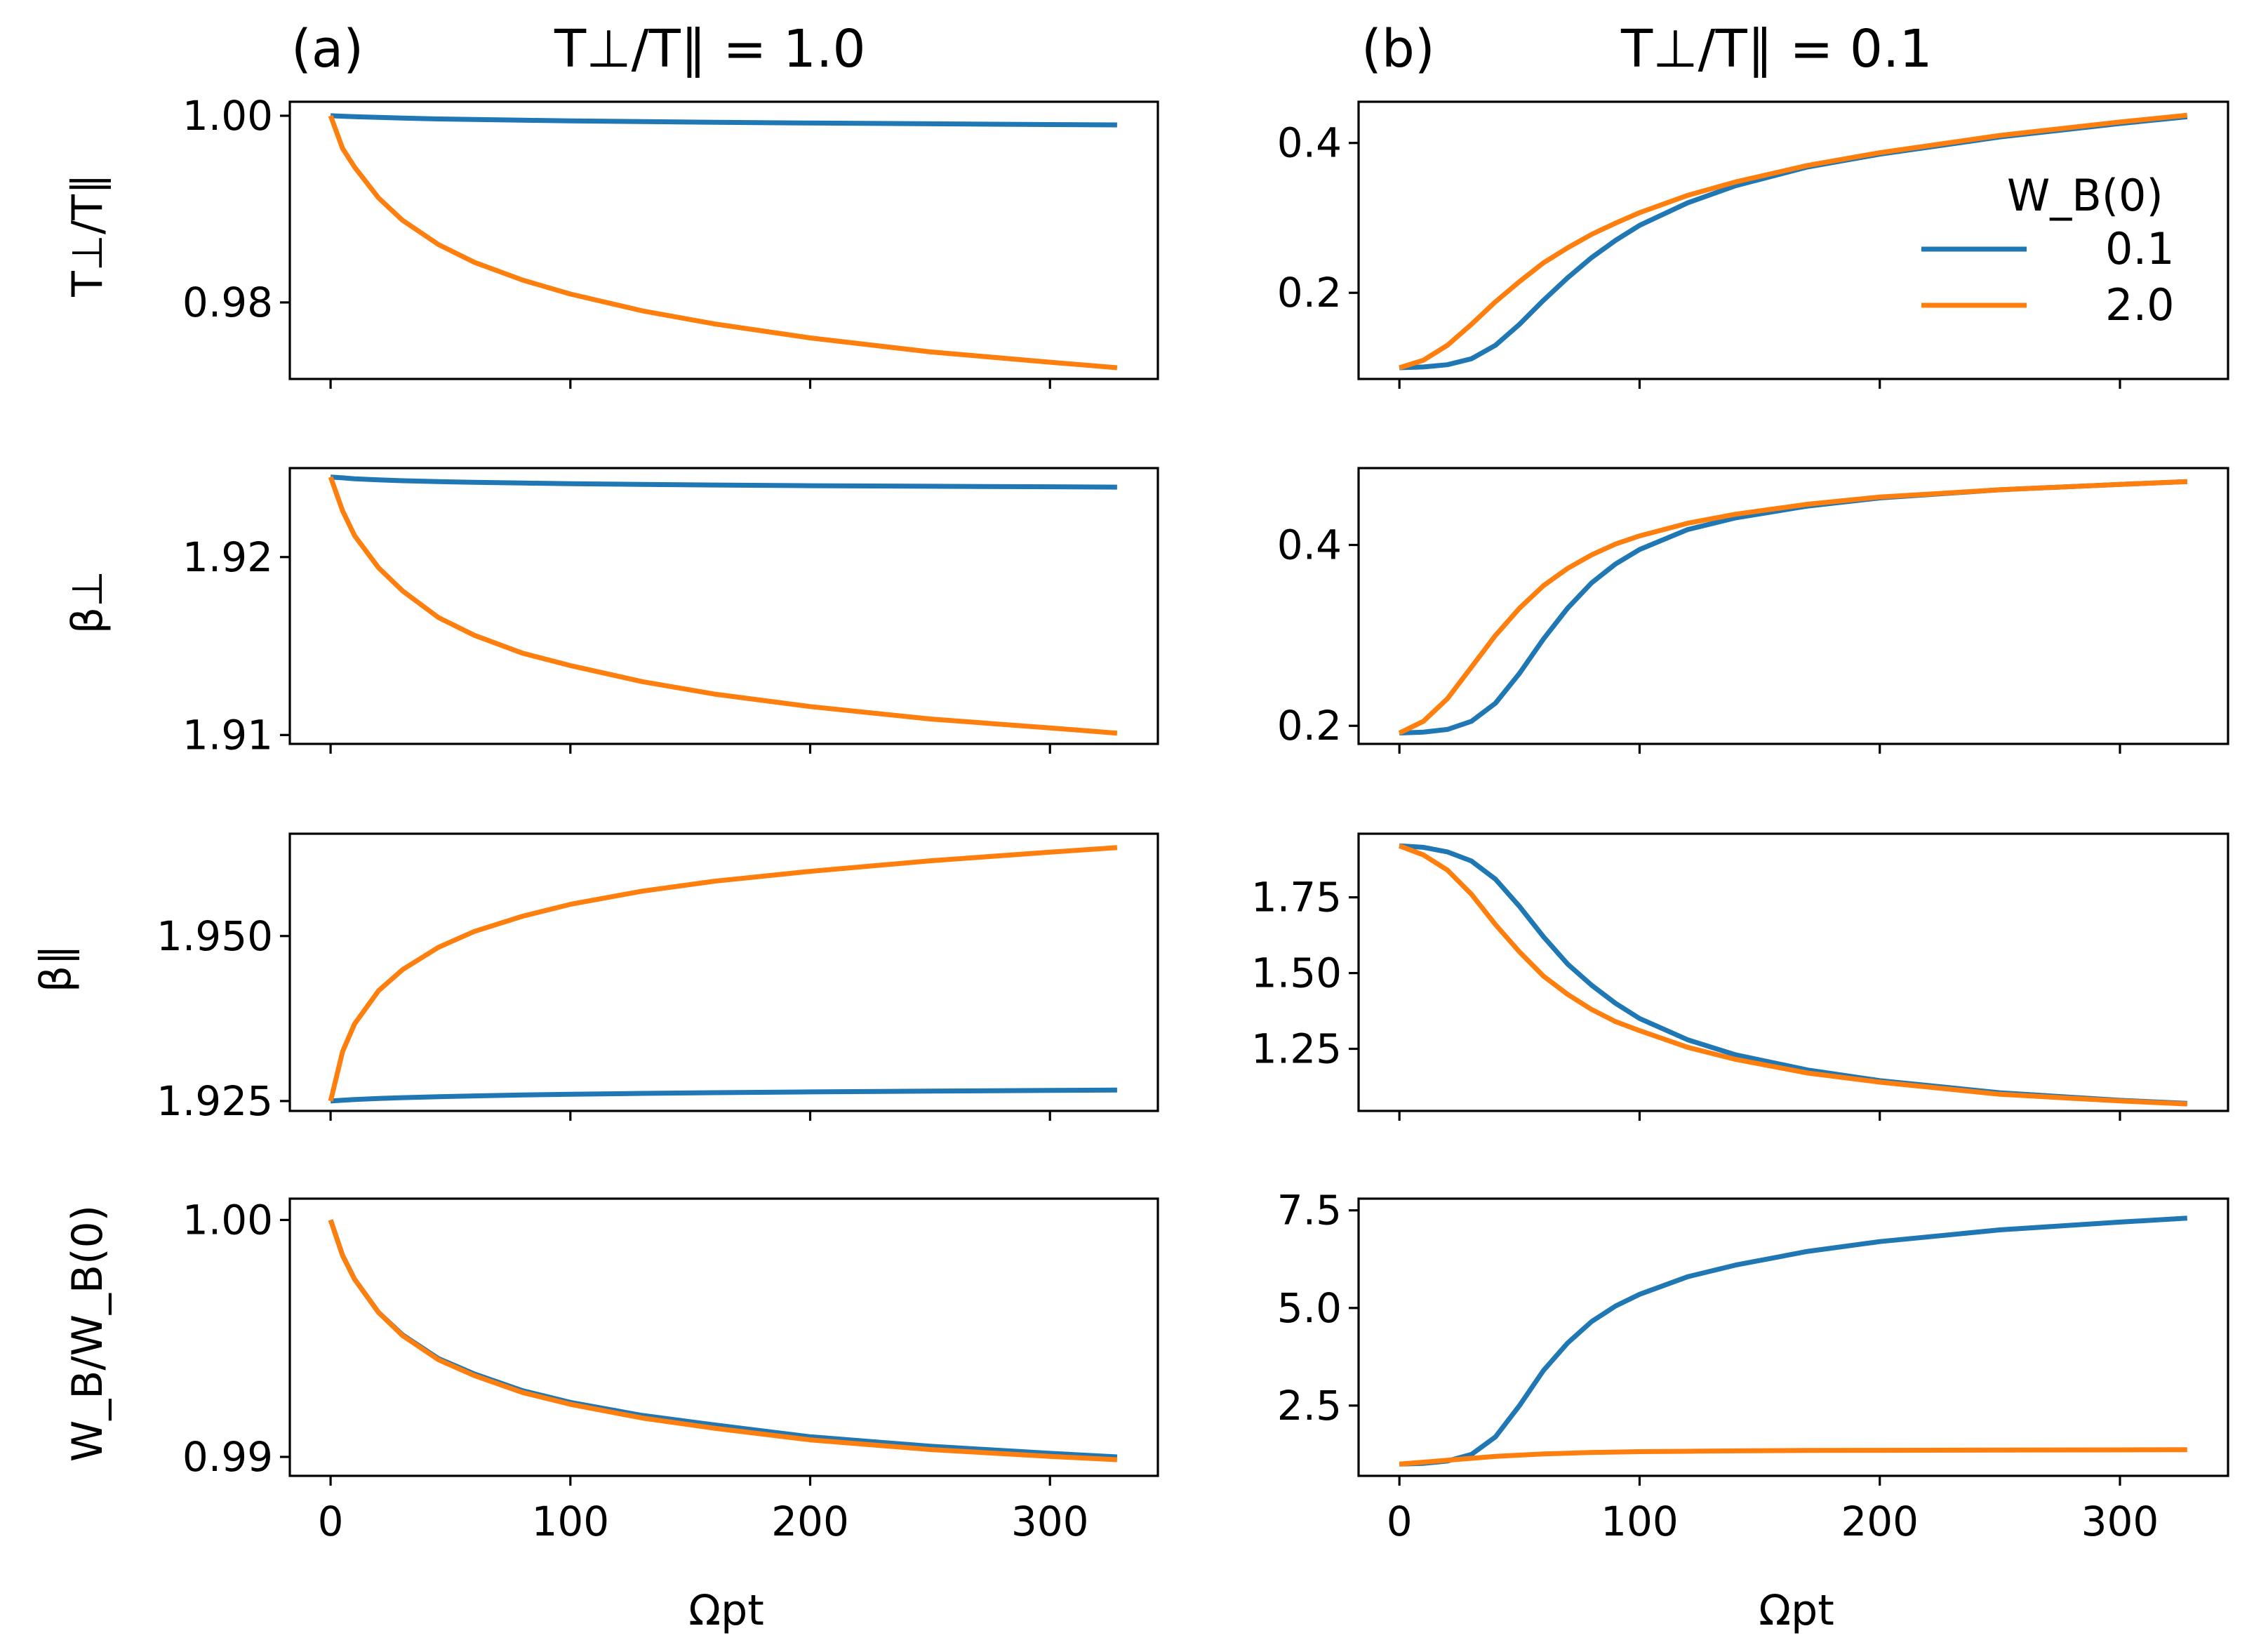  What do you see at coordinates (2085, 196) in the screenshot?
I see `legend-title: W_B(0)` at bounding box center [2085, 196].